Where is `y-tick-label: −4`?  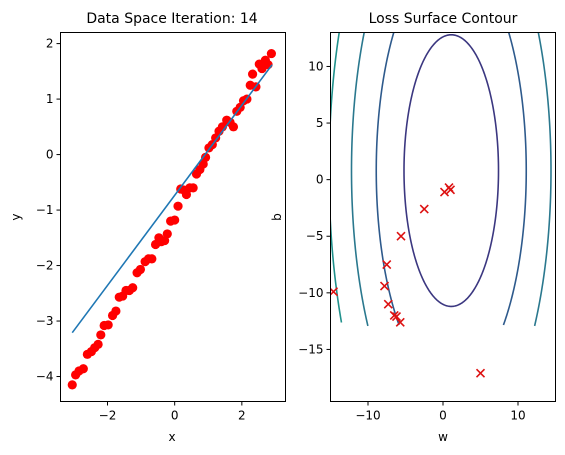
y-tick-label: −4 is located at coordinates (45, 377).